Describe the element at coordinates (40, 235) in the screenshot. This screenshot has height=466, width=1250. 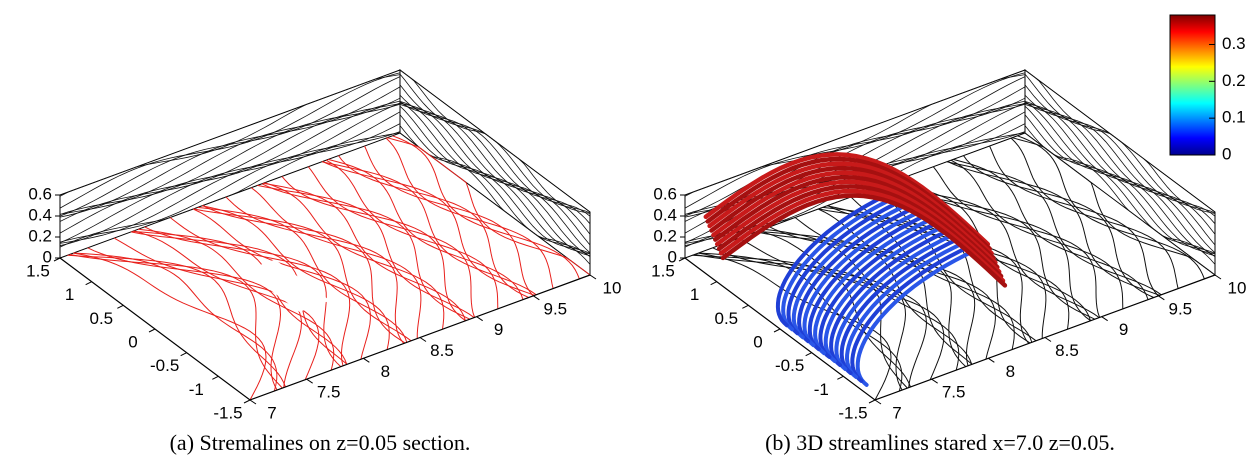
I see `z-tick-label: 0.2` at that location.